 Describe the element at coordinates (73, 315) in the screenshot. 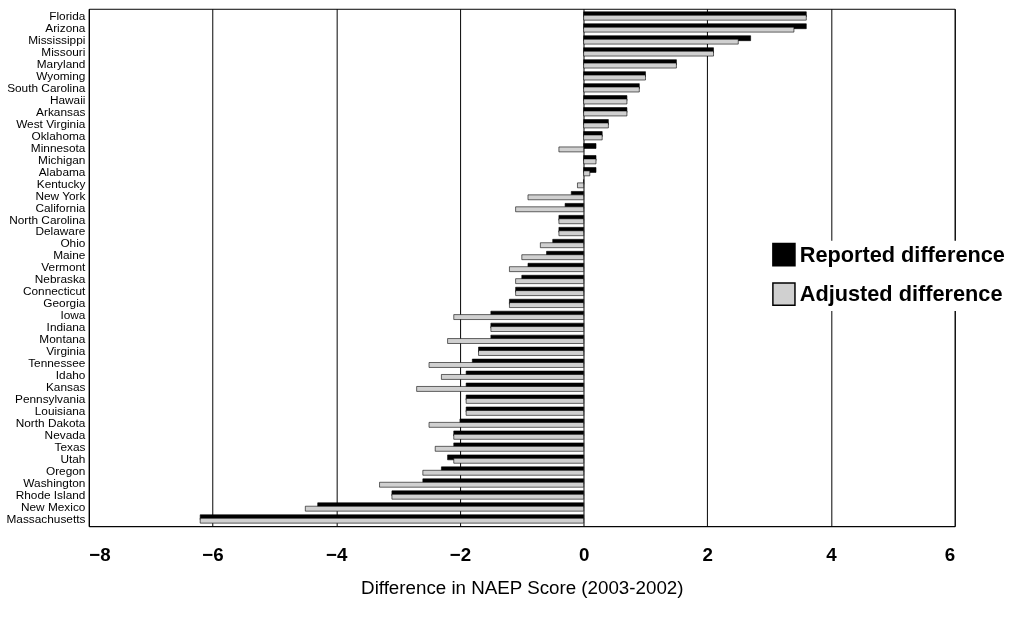

I see `y-tick-label: Iowa` at that location.